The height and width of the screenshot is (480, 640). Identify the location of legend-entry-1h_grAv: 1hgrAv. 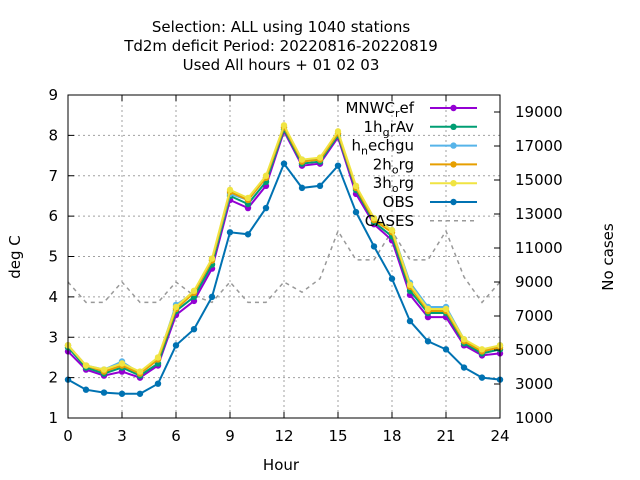
(420, 128).